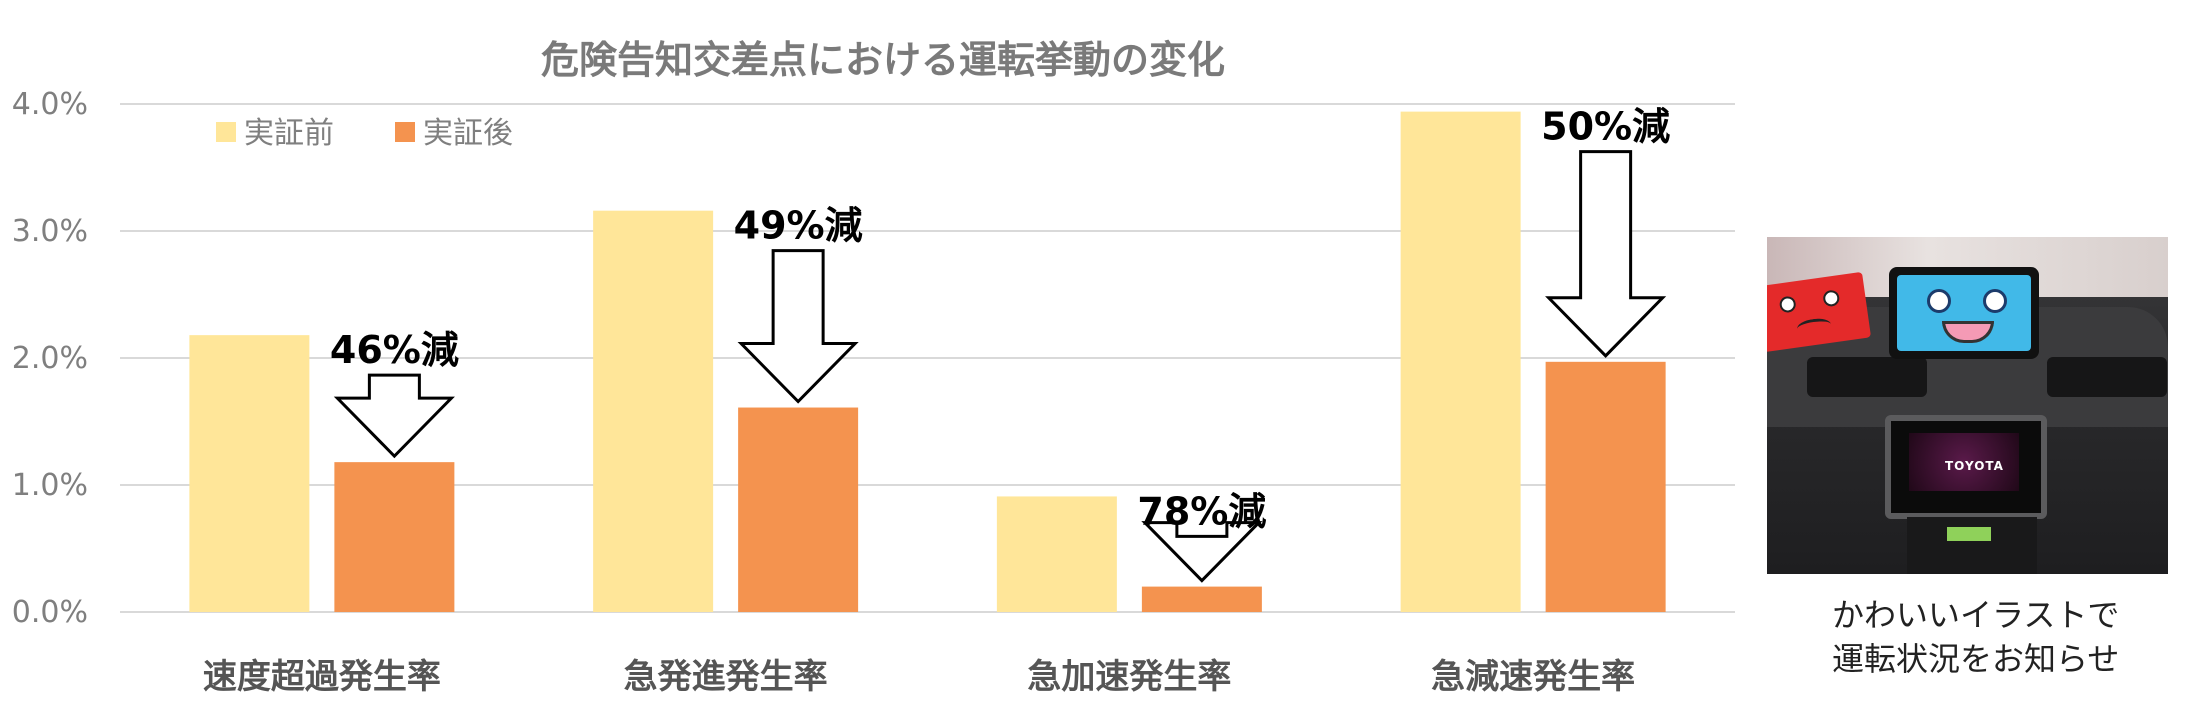 This screenshot has height=703, width=2189. Describe the element at coordinates (50, 104) in the screenshot. I see `y-tick-label: 4.0%` at that location.